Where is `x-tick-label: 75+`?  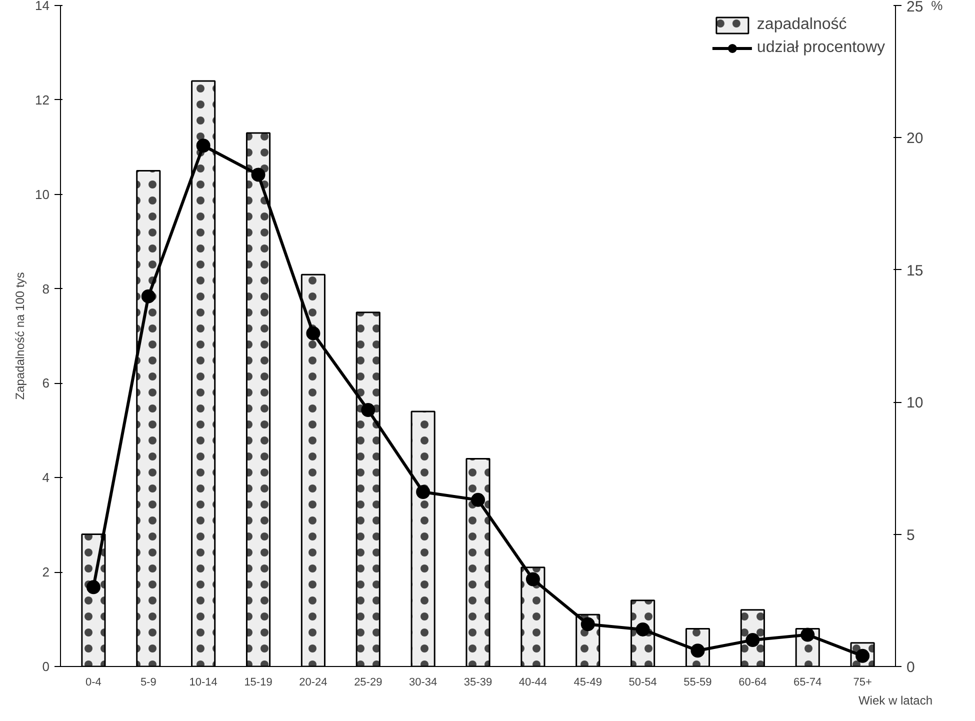
x-tick-label: 75+ is located at coordinates (862, 682).